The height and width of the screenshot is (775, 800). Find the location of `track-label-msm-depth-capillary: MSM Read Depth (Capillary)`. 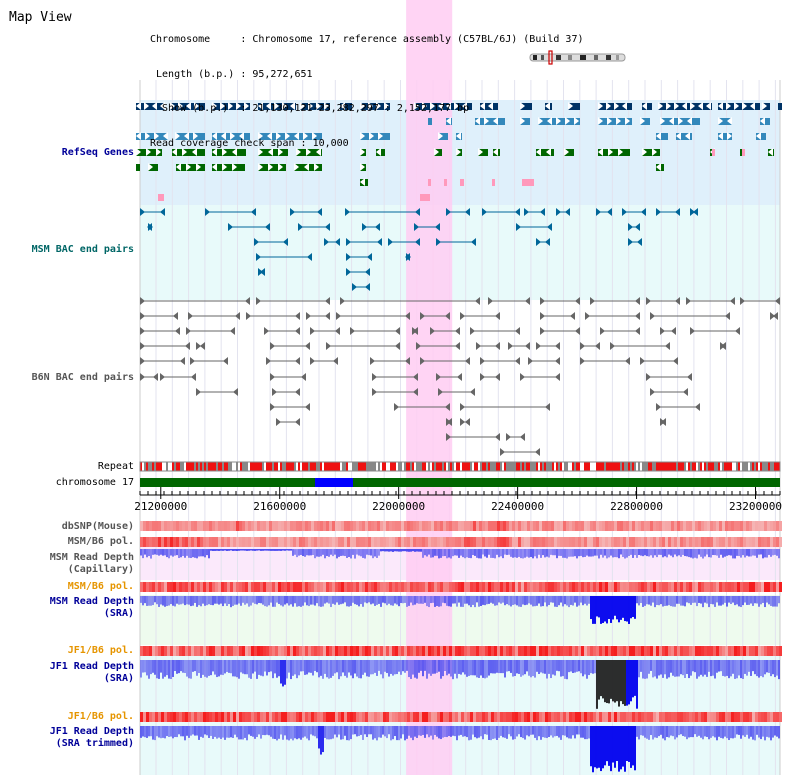

track-label-msm-depth-capillary: MSM Read Depth (Capillary) is located at coordinates (91, 563).